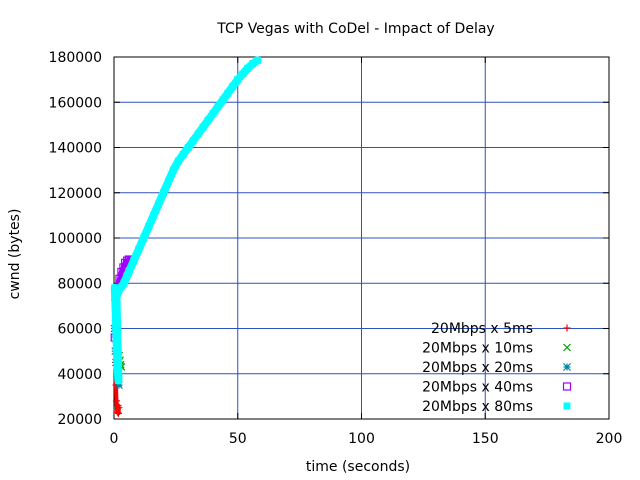 The width and height of the screenshot is (640, 480). I want to click on x-tick-label: 100, so click(361, 439).